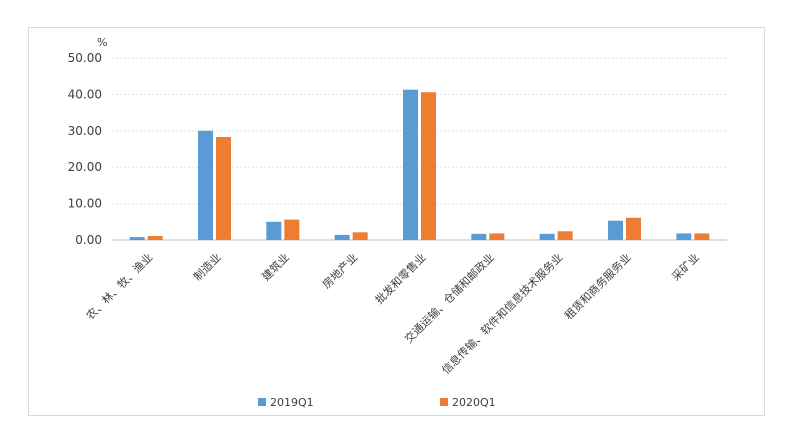  What do you see at coordinates (85, 204) in the screenshot?
I see `y-tick-label: 10.00` at bounding box center [85, 204].